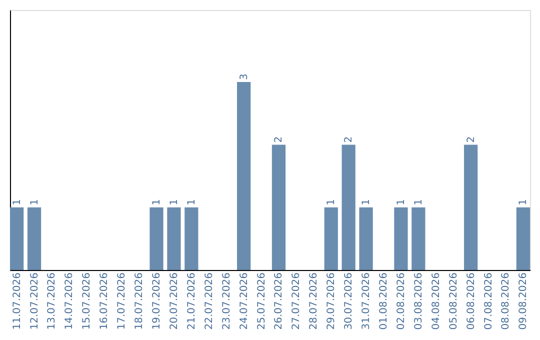 The image size is (540, 340). Describe the element at coordinates (384, 301) in the screenshot. I see `x-tick-label: 01.08.2026` at that location.